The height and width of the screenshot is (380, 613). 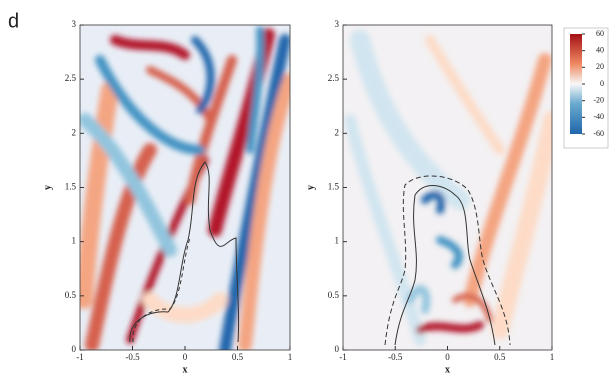 What do you see at coordinates (600, 66) in the screenshot?
I see `colorbar-tick-label: 20` at bounding box center [600, 66].